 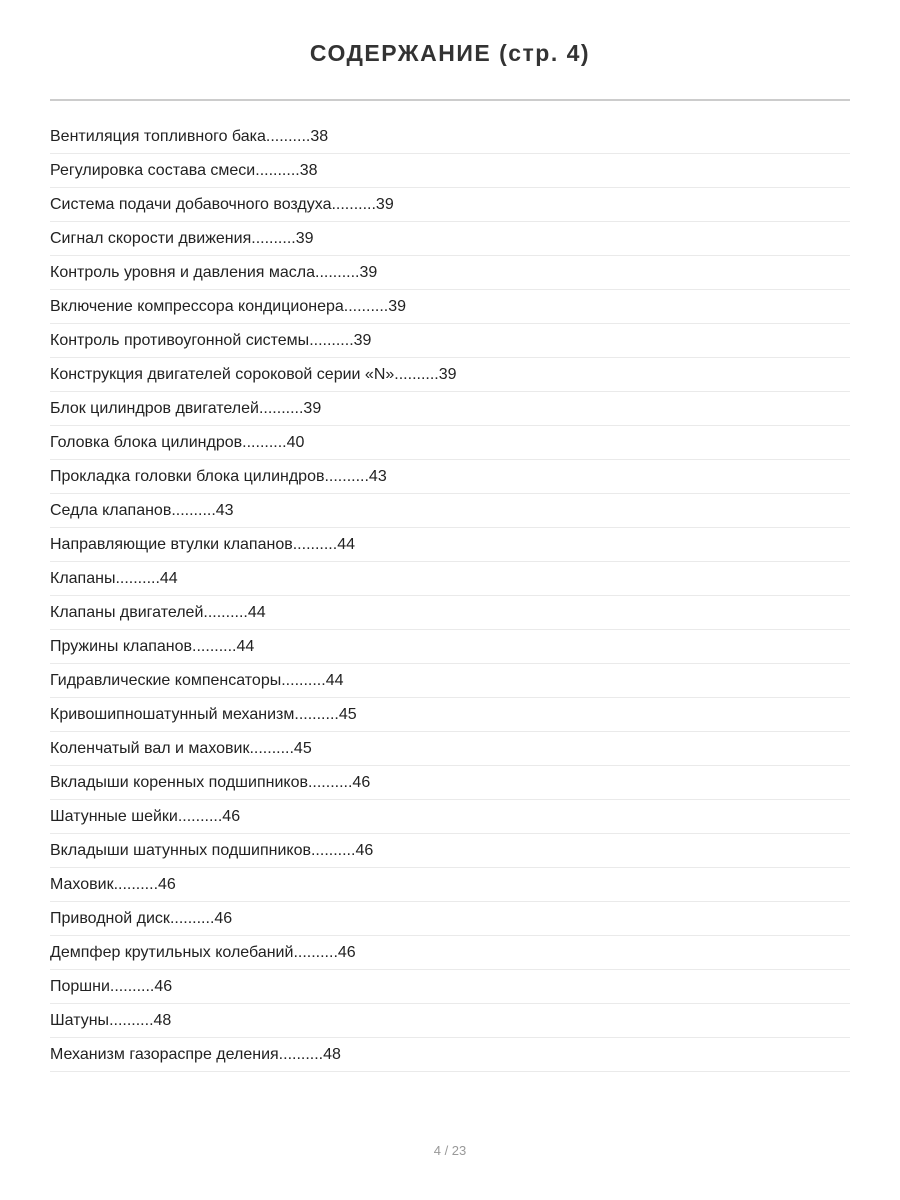 I want to click on toc-entry-page: 48, so click(x=162, y=1020).